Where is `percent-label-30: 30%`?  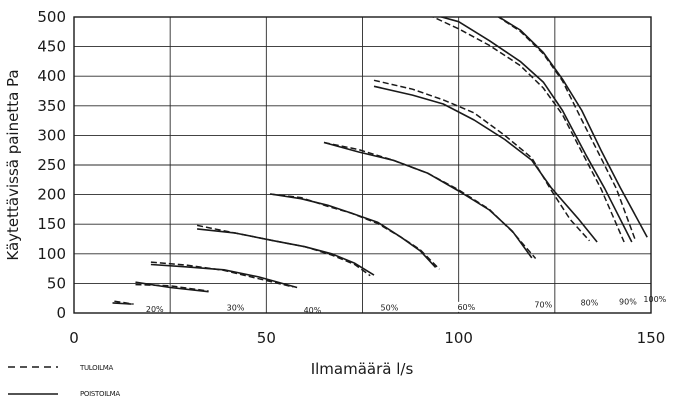 percent-label-30: 30% is located at coordinates (236, 307).